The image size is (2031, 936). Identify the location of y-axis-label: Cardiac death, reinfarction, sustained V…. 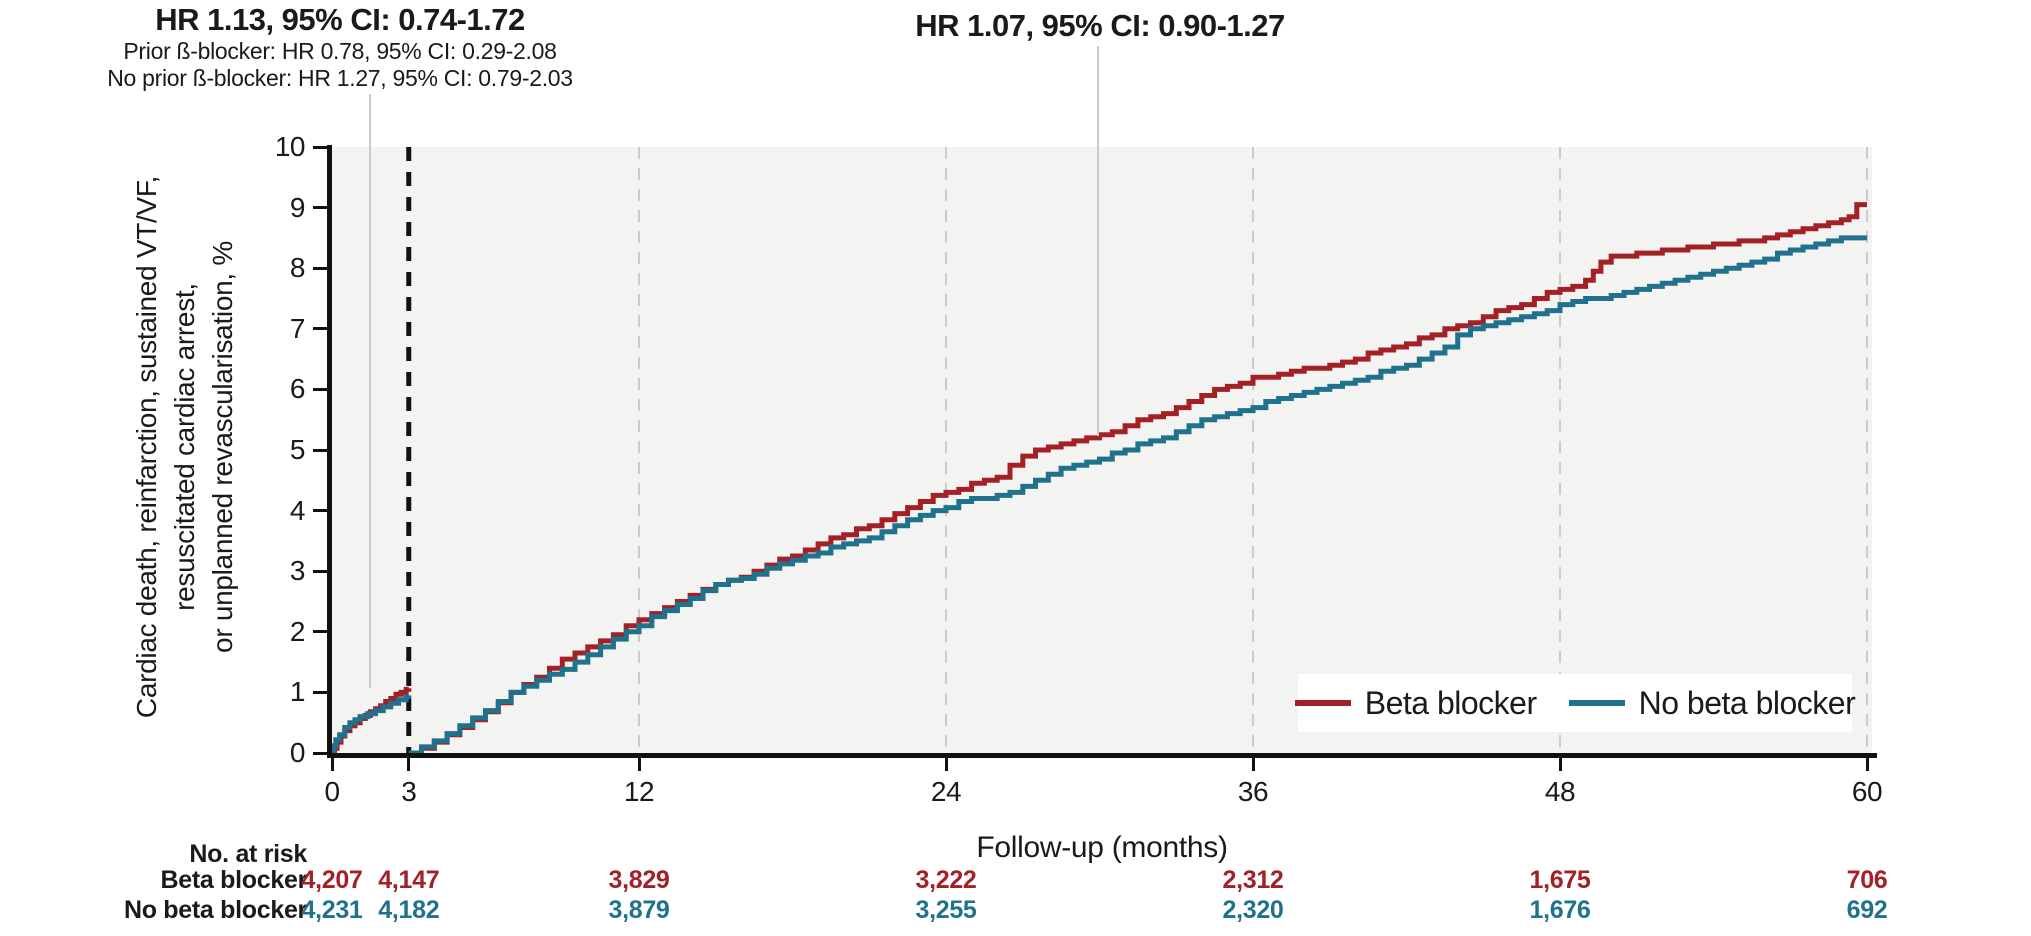
(185, 447).